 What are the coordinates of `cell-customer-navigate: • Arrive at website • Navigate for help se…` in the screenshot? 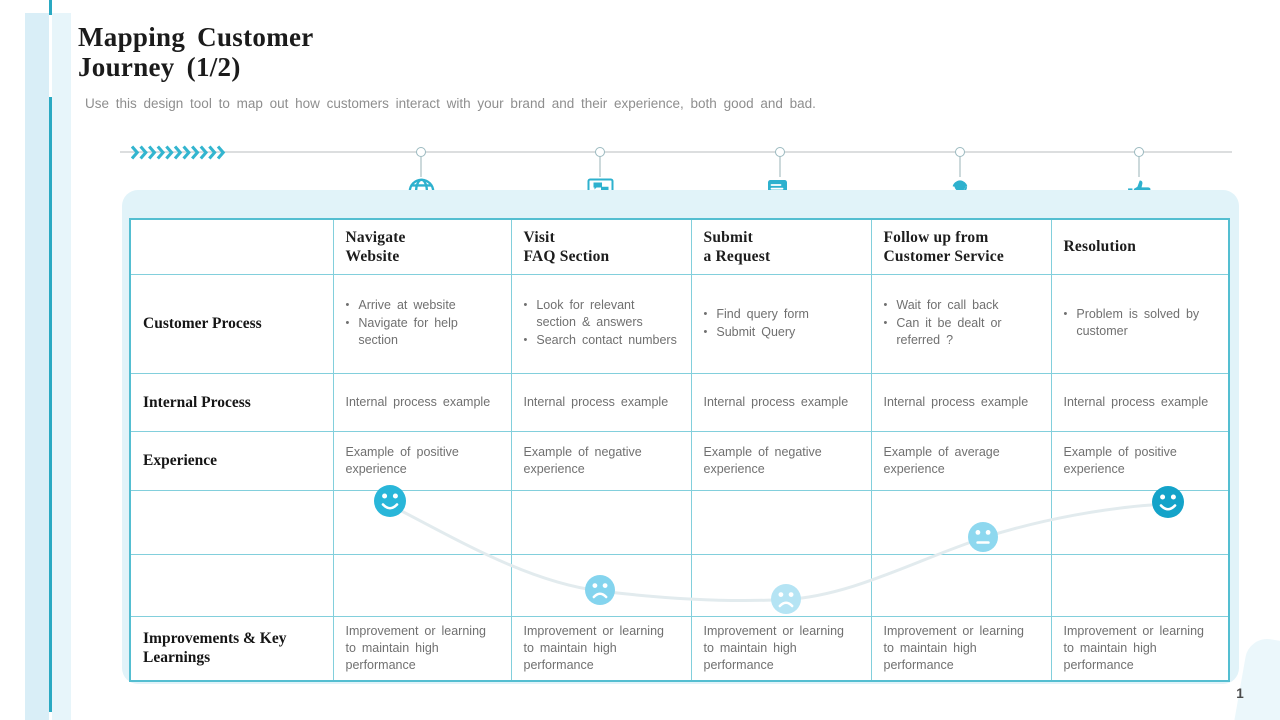 It's located at (422, 323).